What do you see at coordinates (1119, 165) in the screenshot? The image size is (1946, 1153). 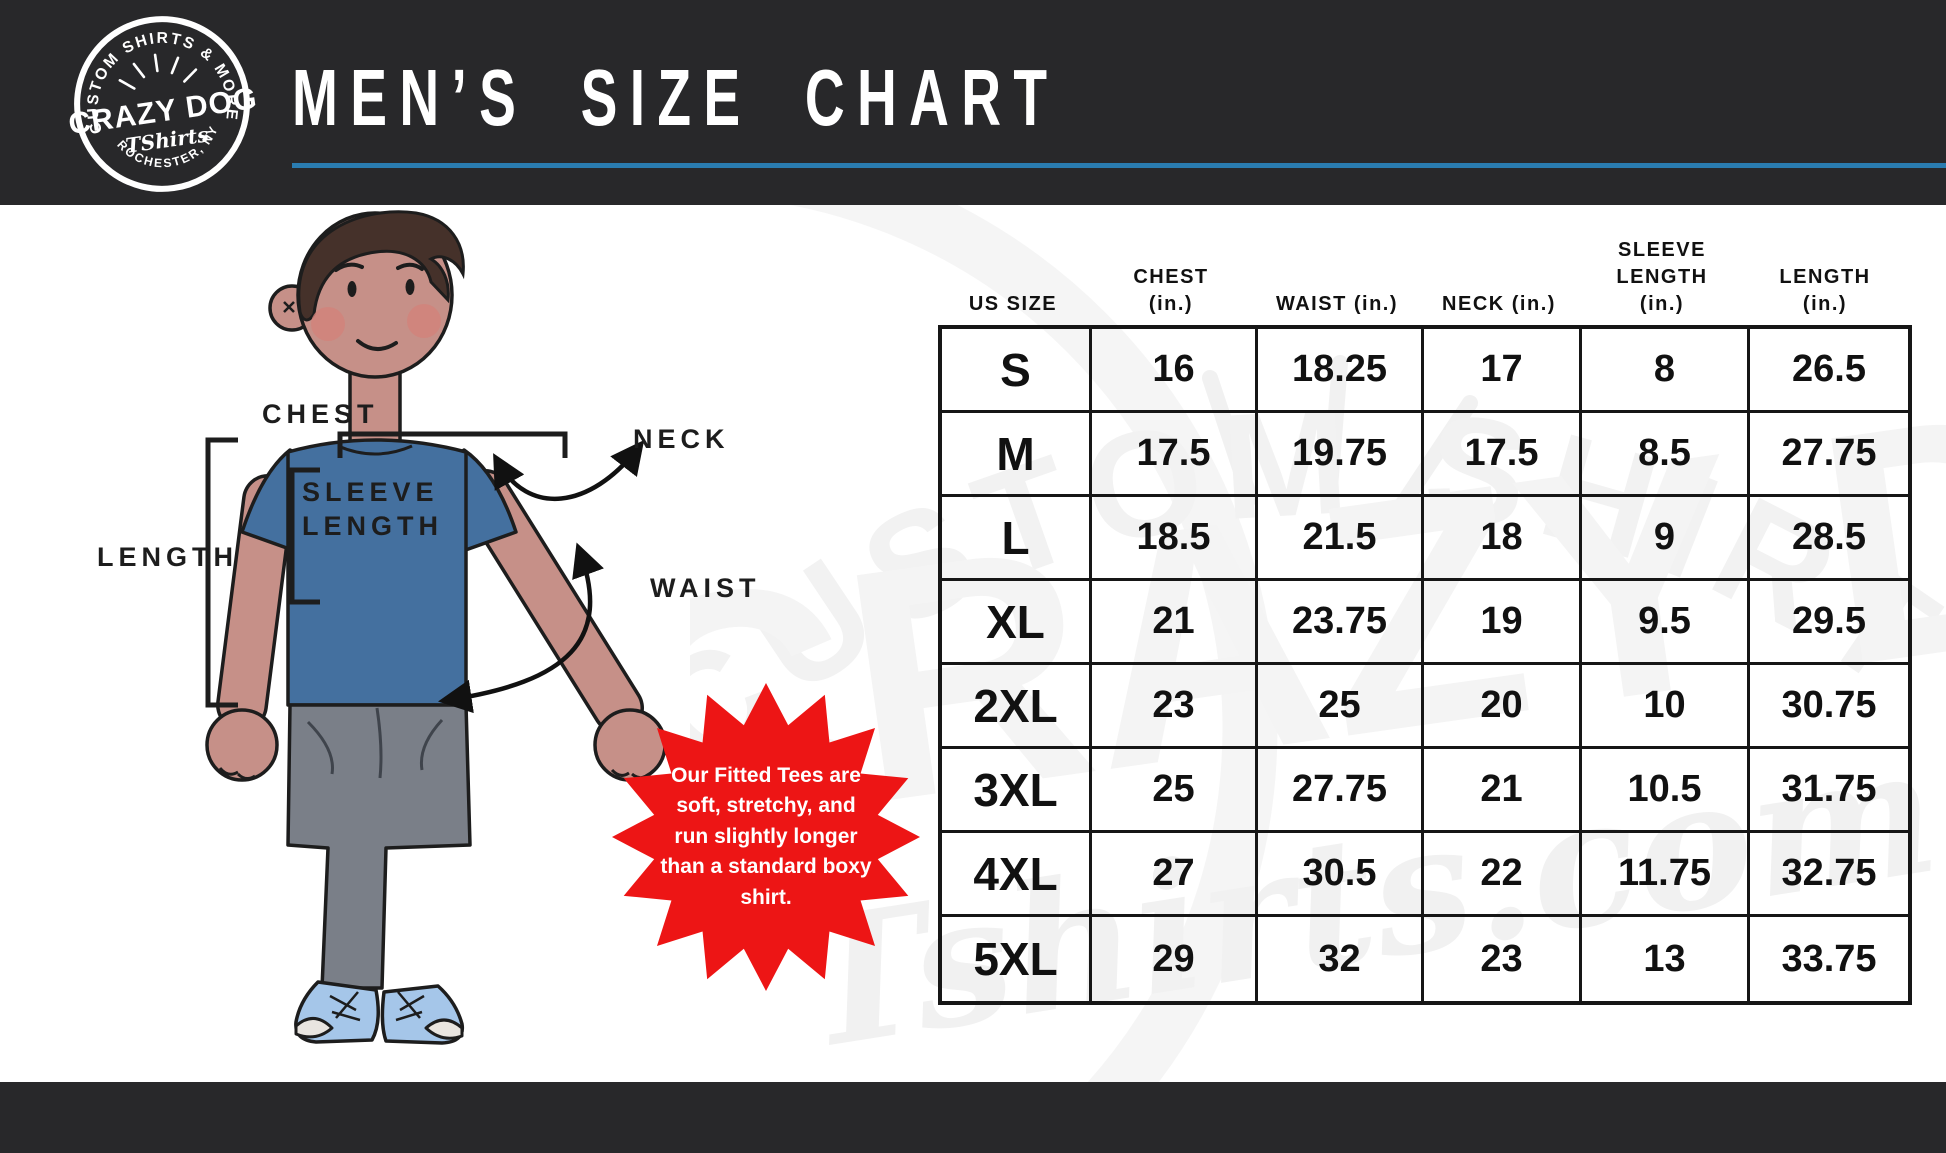 I see `title-underline` at bounding box center [1119, 165].